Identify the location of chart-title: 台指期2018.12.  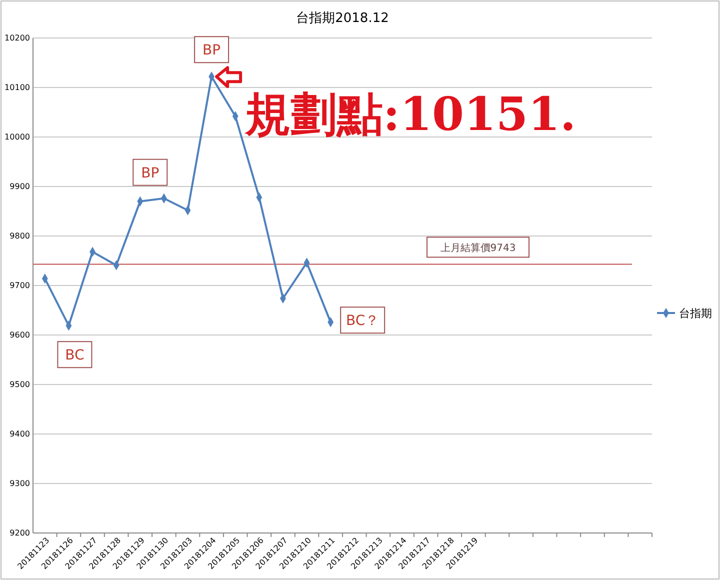
(342, 18).